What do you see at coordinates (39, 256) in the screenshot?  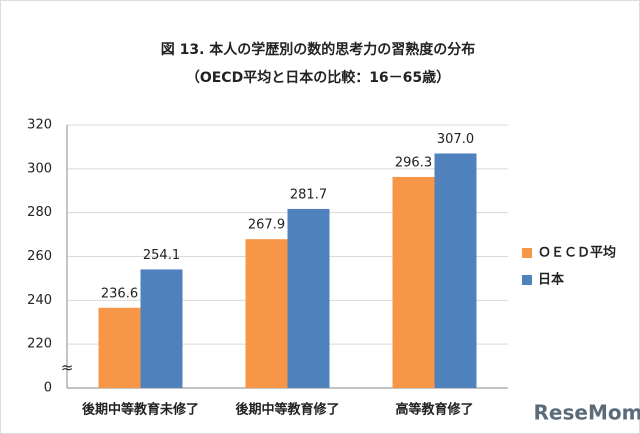 I see `y-tick-label: 260` at bounding box center [39, 256].